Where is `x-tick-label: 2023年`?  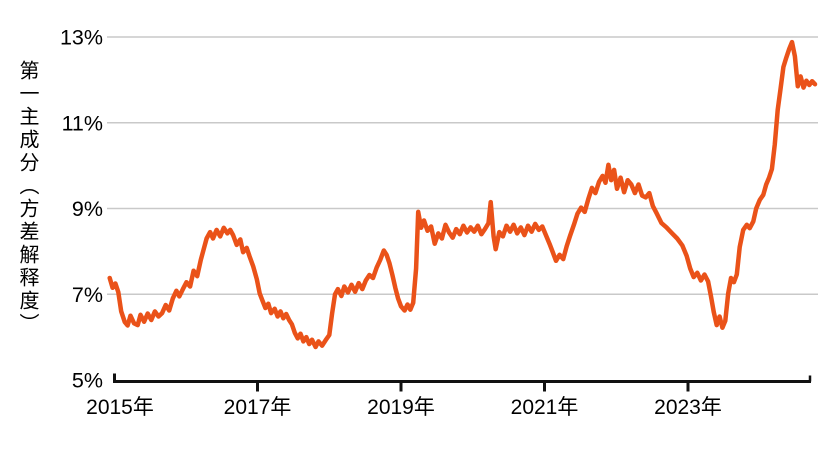 x-tick-label: 2023年 is located at coordinates (688, 407).